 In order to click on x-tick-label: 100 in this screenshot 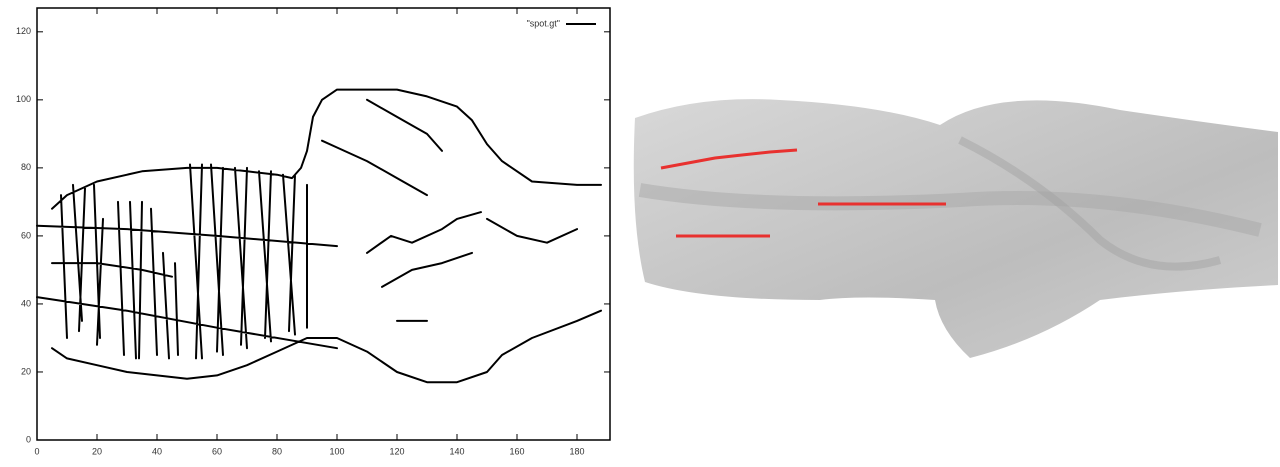, I will do `click(336, 451)`.